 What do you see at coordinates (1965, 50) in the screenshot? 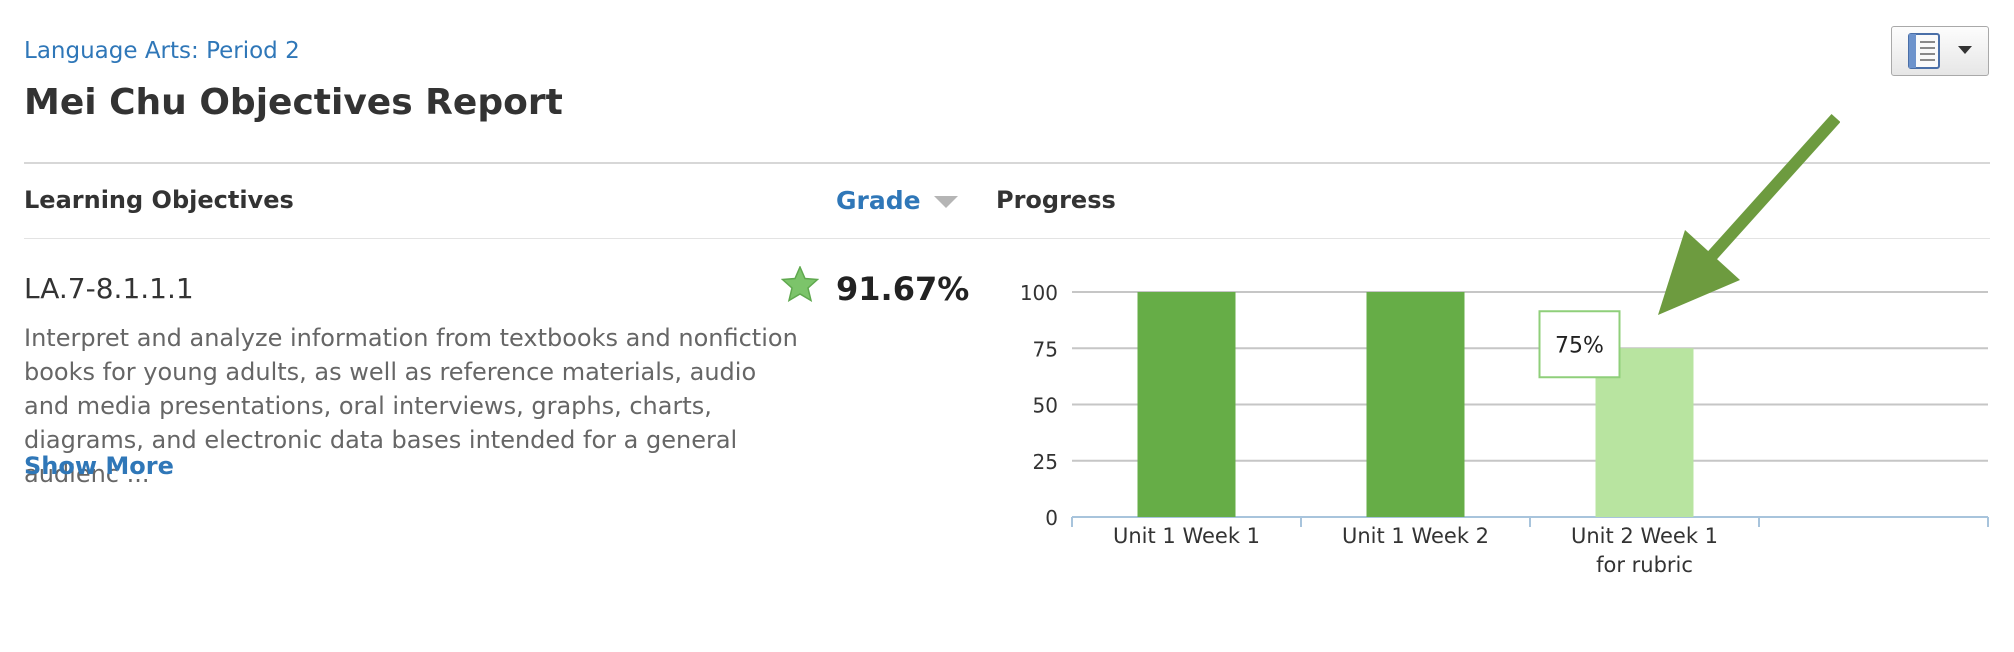
I see `caret-down-icon` at bounding box center [1965, 50].